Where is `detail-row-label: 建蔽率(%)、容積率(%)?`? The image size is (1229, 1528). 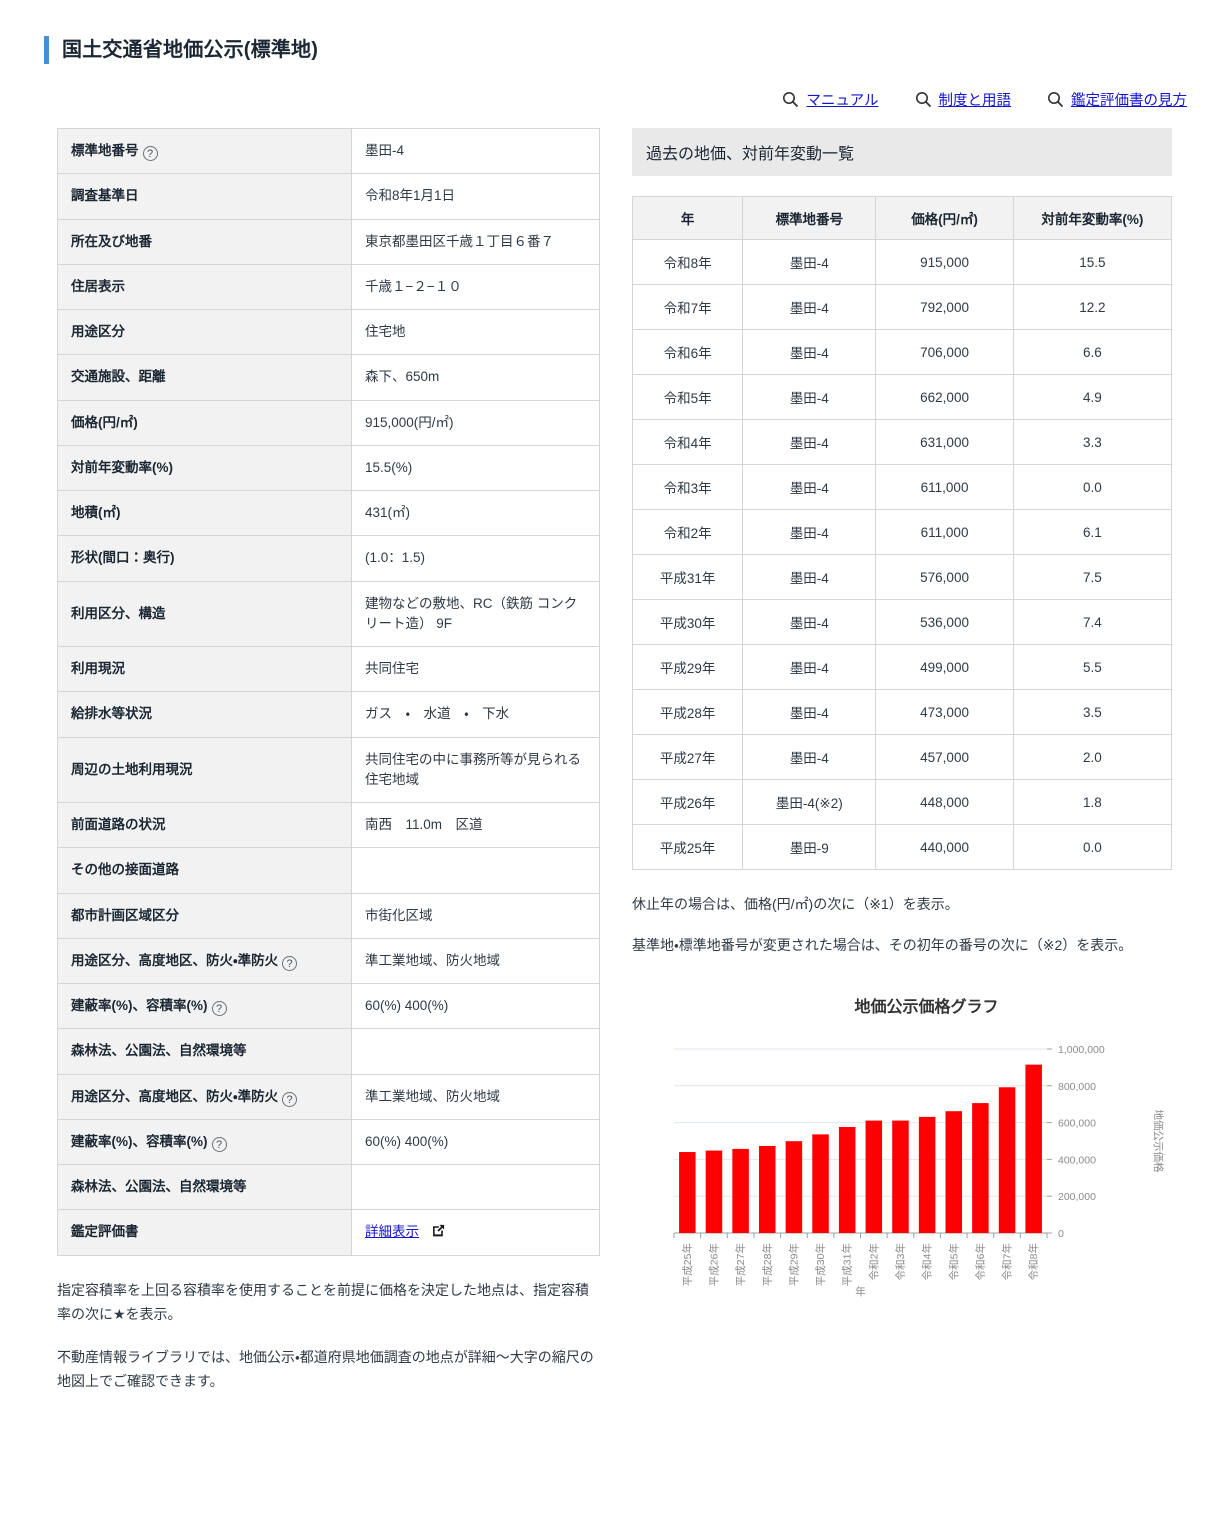
detail-row-label: 建蔽率(%)、容積率(%)? is located at coordinates (204, 1142).